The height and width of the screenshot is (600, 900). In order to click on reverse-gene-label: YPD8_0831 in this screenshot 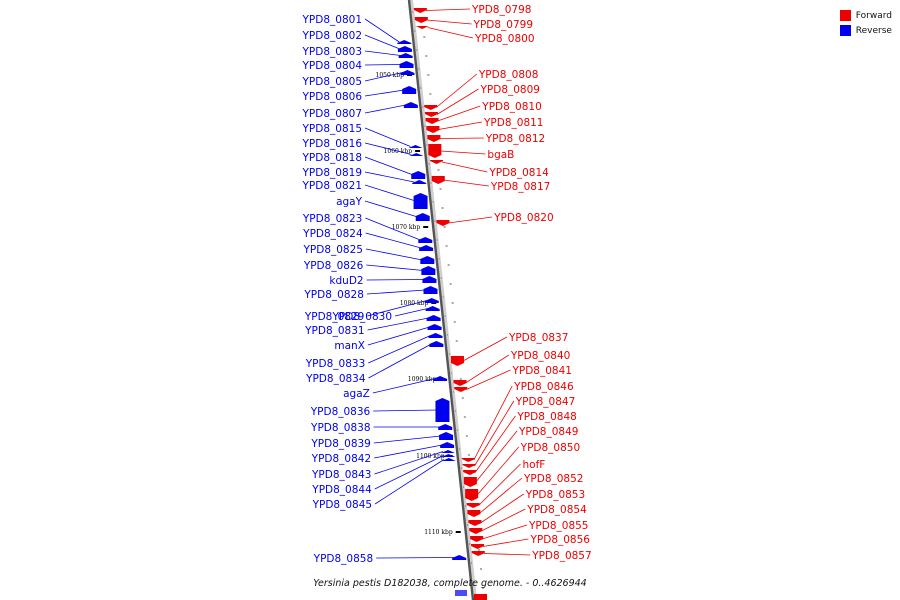, I will do `click(334, 331)`.